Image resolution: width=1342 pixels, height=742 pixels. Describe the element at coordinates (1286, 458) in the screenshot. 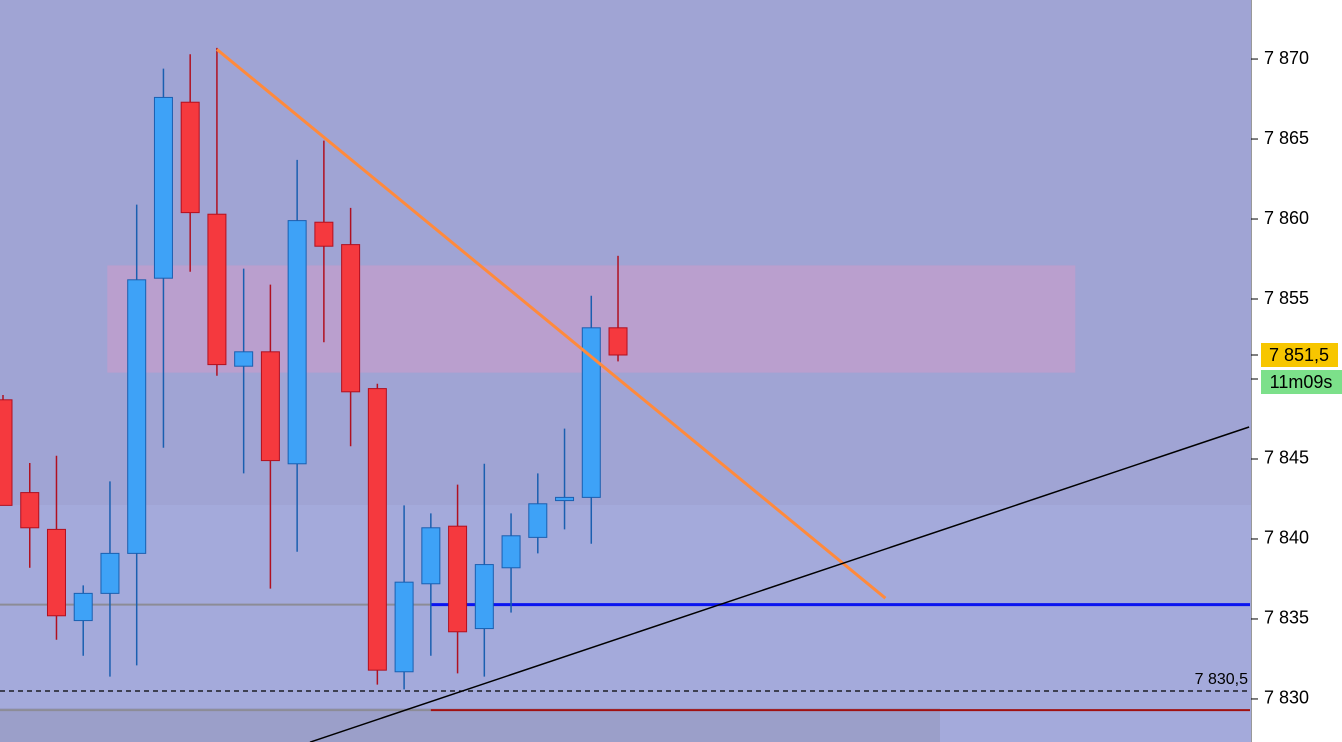

I see `y-tick-label: 7 845` at that location.